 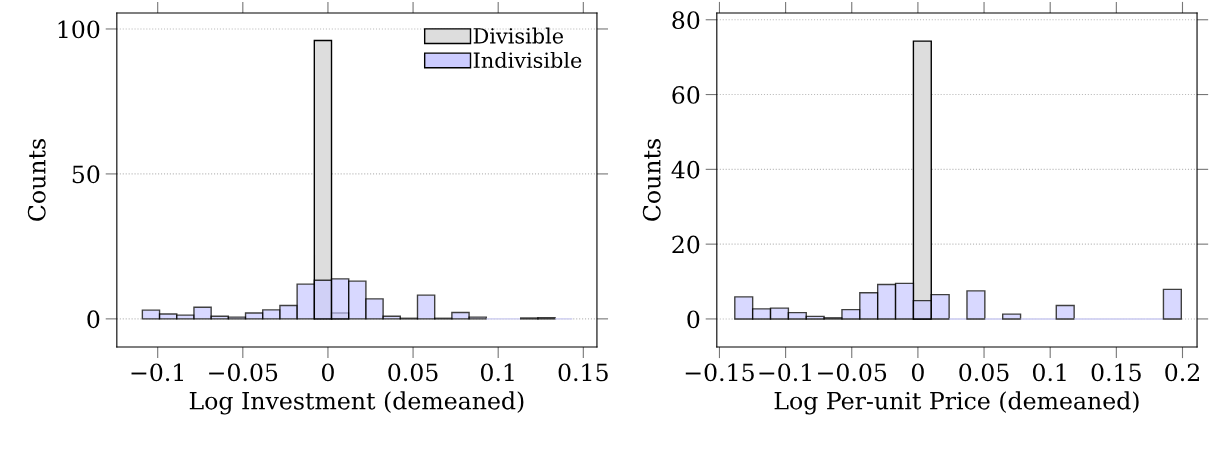 I want to click on legend-label: Indivisible, so click(x=527, y=60).